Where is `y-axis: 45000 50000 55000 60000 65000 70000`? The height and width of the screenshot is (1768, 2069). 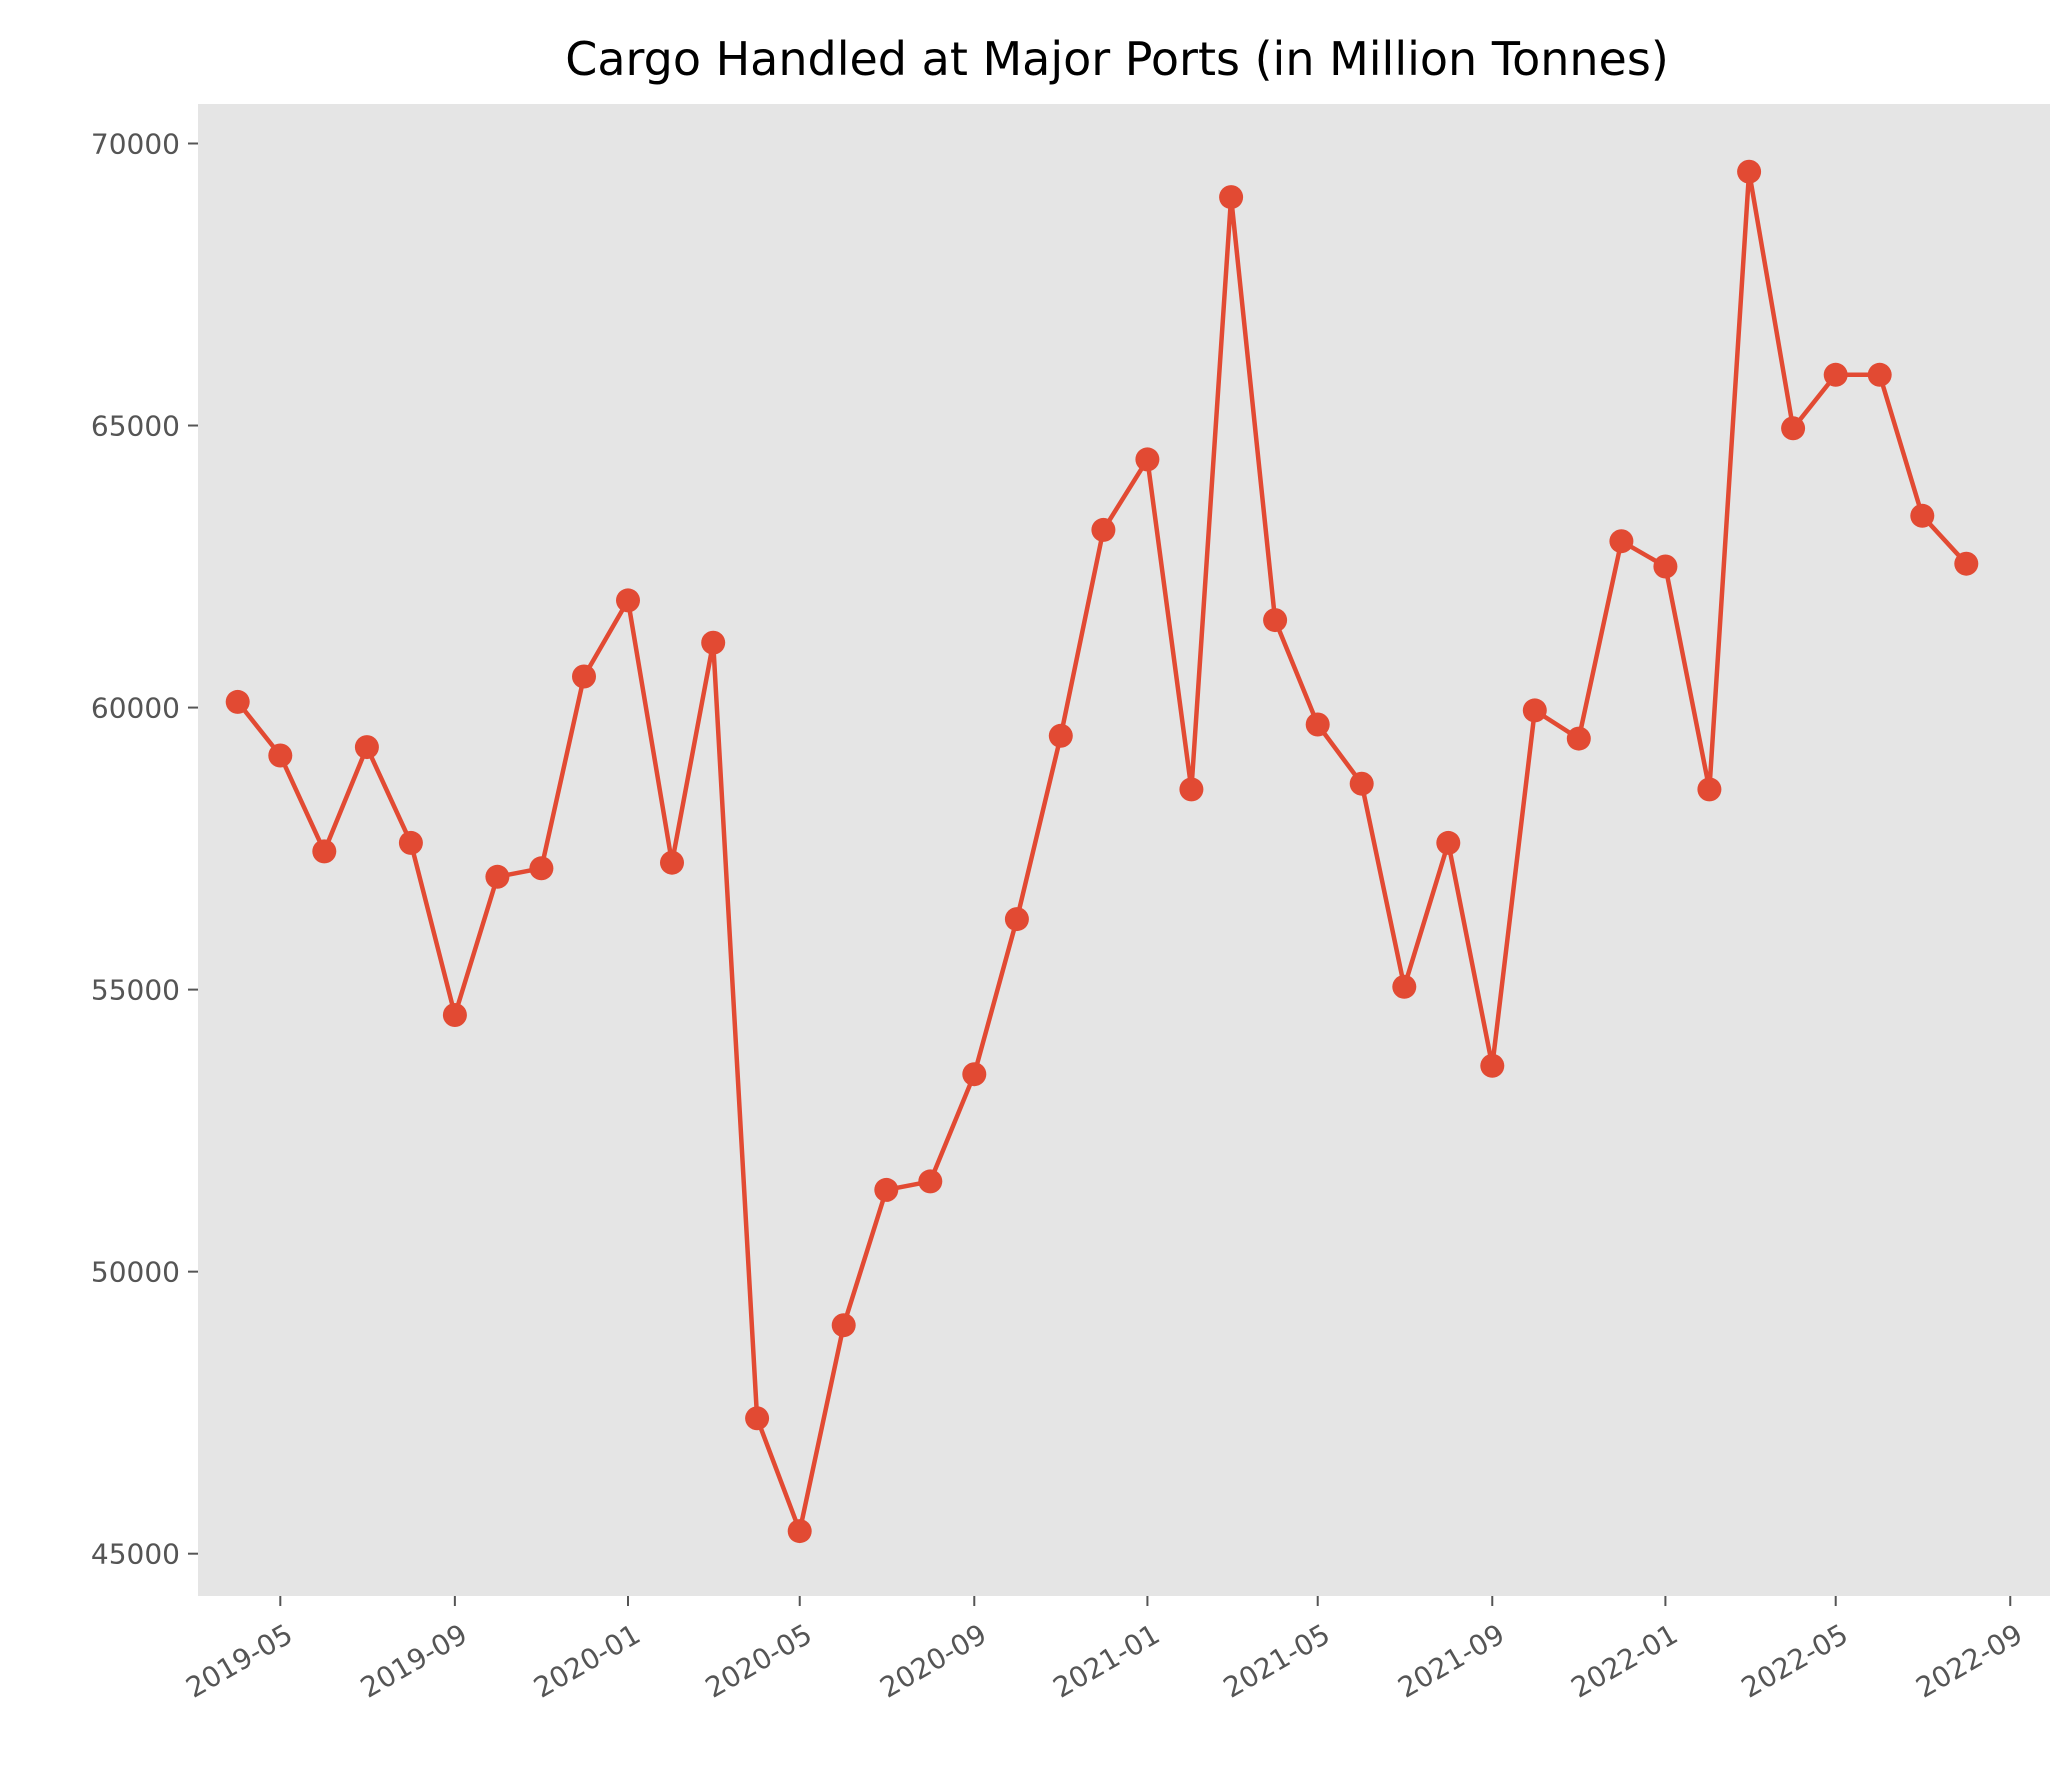 y-axis: 45000 50000 55000 60000 65000 70000 is located at coordinates (144, 849).